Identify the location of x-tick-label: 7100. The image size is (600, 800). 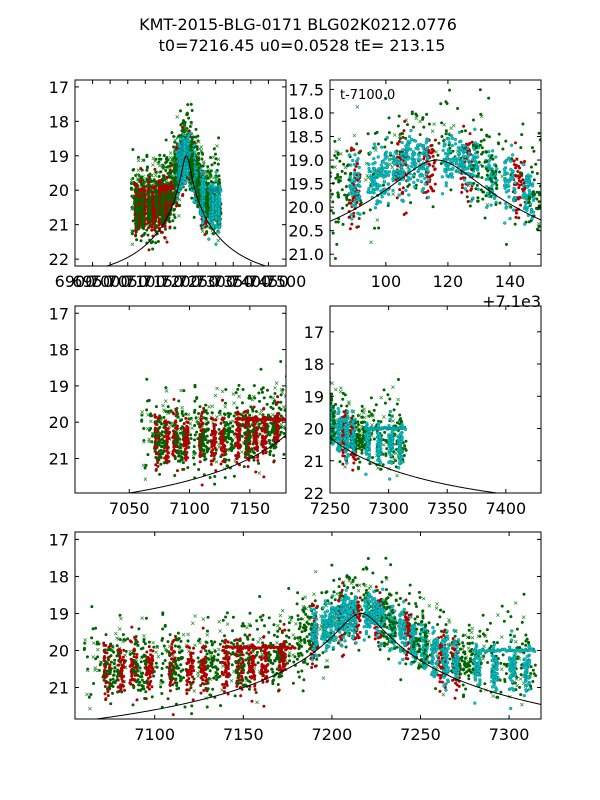
(145, 281).